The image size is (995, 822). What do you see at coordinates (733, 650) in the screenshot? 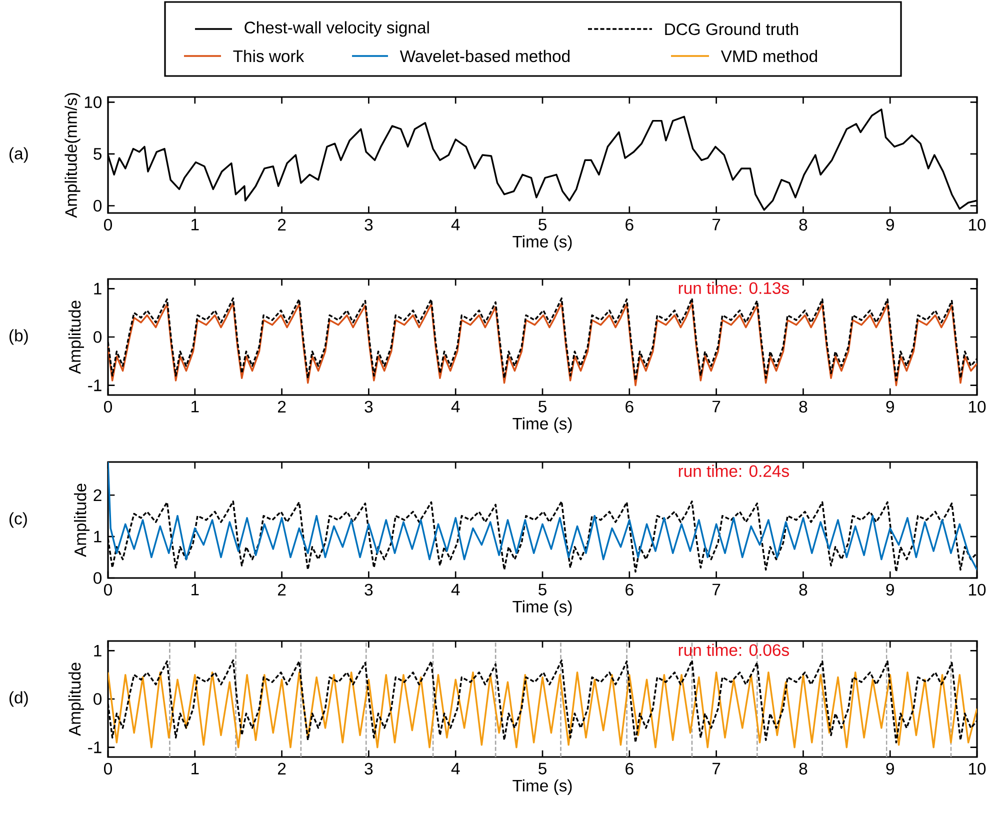
I see `annotation: run time: 0.06s` at bounding box center [733, 650].